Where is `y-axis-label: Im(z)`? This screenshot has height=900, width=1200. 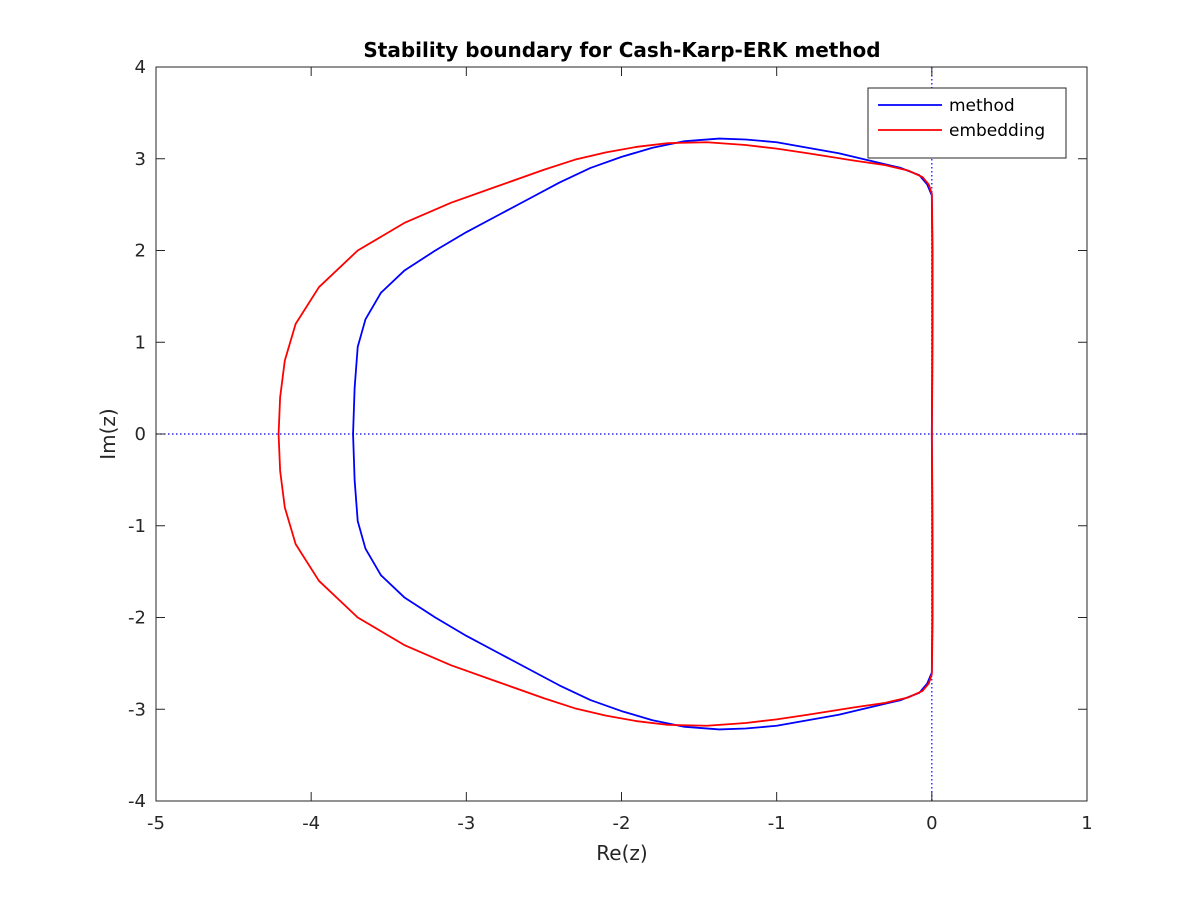
y-axis-label: Im(z) is located at coordinates (108, 433).